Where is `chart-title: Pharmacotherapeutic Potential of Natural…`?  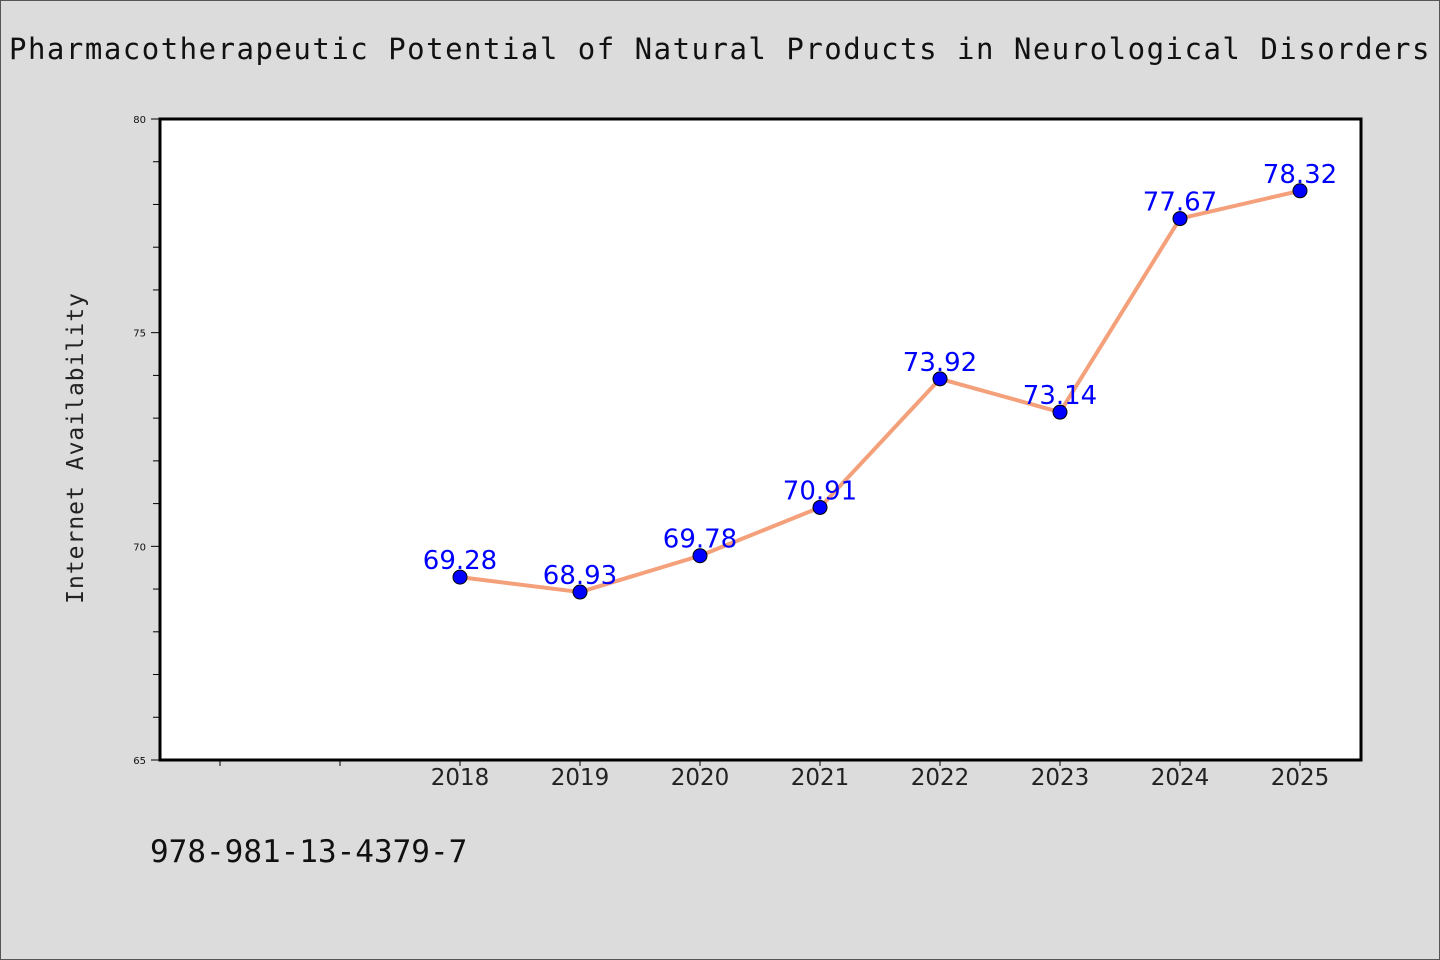 chart-title: Pharmacotherapeutic Potential of Natural… is located at coordinates (720, 49).